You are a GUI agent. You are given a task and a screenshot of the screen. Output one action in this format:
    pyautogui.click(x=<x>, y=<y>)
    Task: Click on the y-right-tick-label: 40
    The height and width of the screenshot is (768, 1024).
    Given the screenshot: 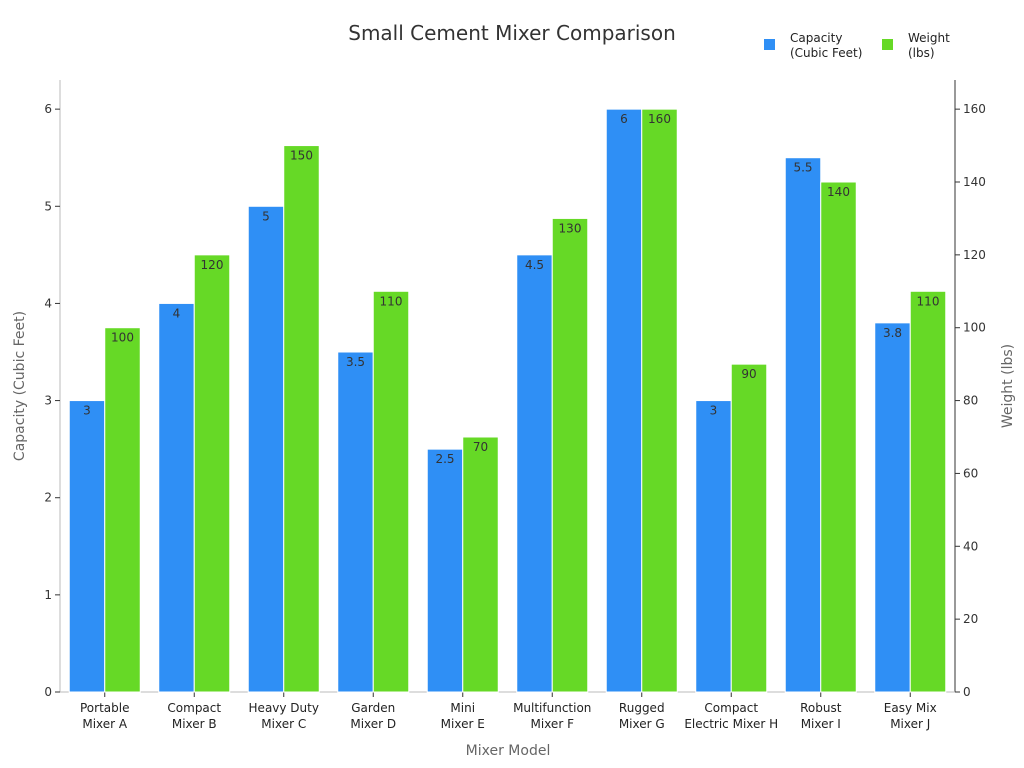 What is the action you would take?
    pyautogui.click(x=970, y=546)
    